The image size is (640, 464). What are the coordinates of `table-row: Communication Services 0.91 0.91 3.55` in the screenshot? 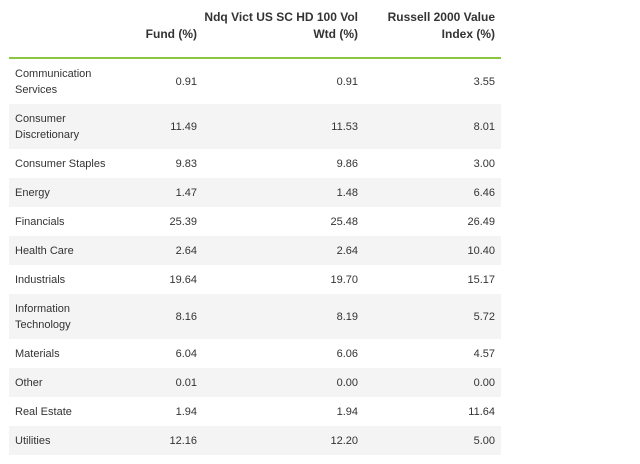 It's located at (255, 81).